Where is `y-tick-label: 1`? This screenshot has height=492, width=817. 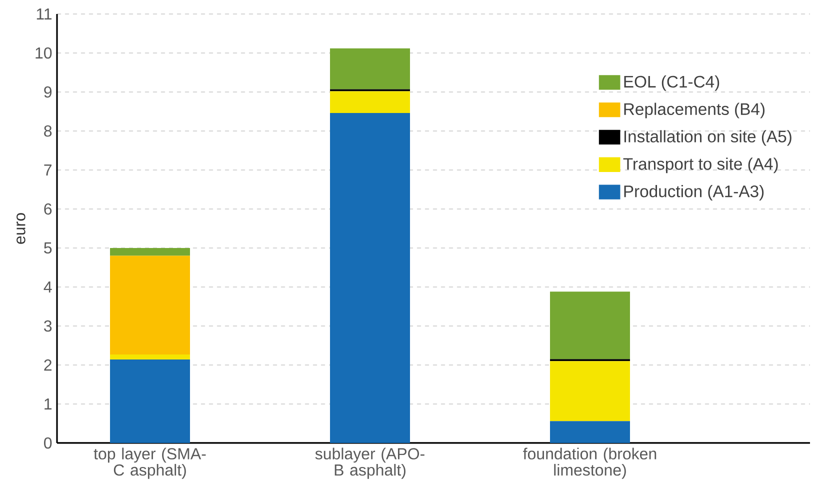 y-tick-label: 1 is located at coordinates (48, 404).